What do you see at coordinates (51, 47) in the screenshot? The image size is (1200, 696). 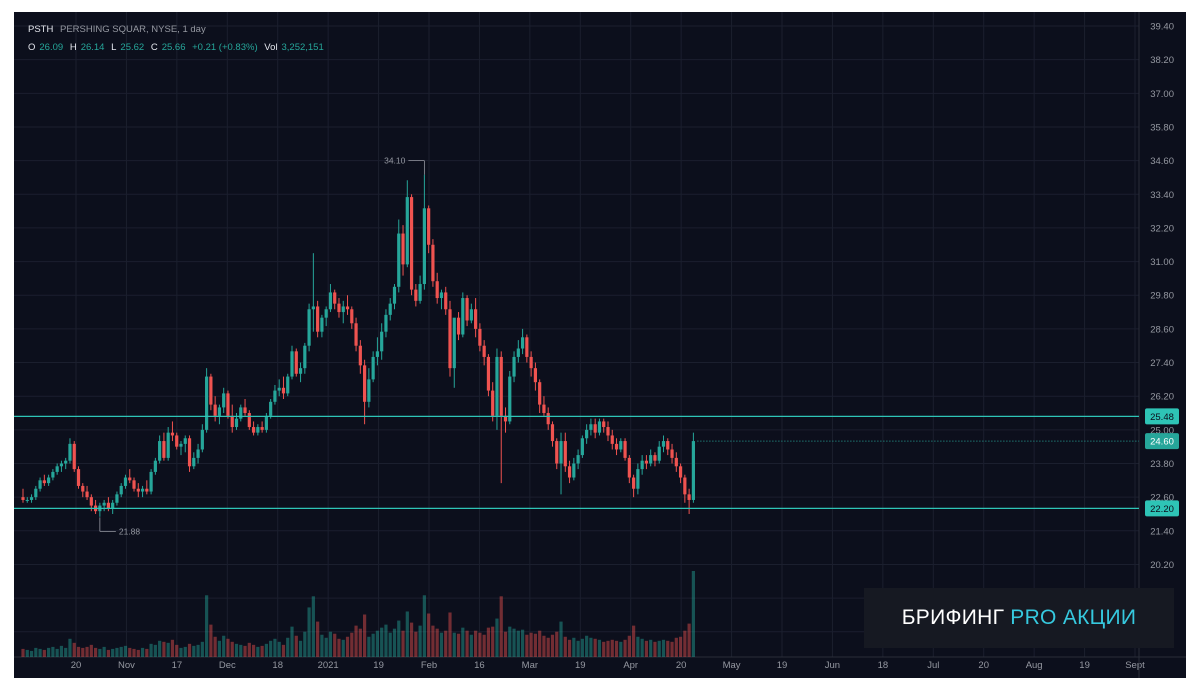 I see `open-value: 26.09` at bounding box center [51, 47].